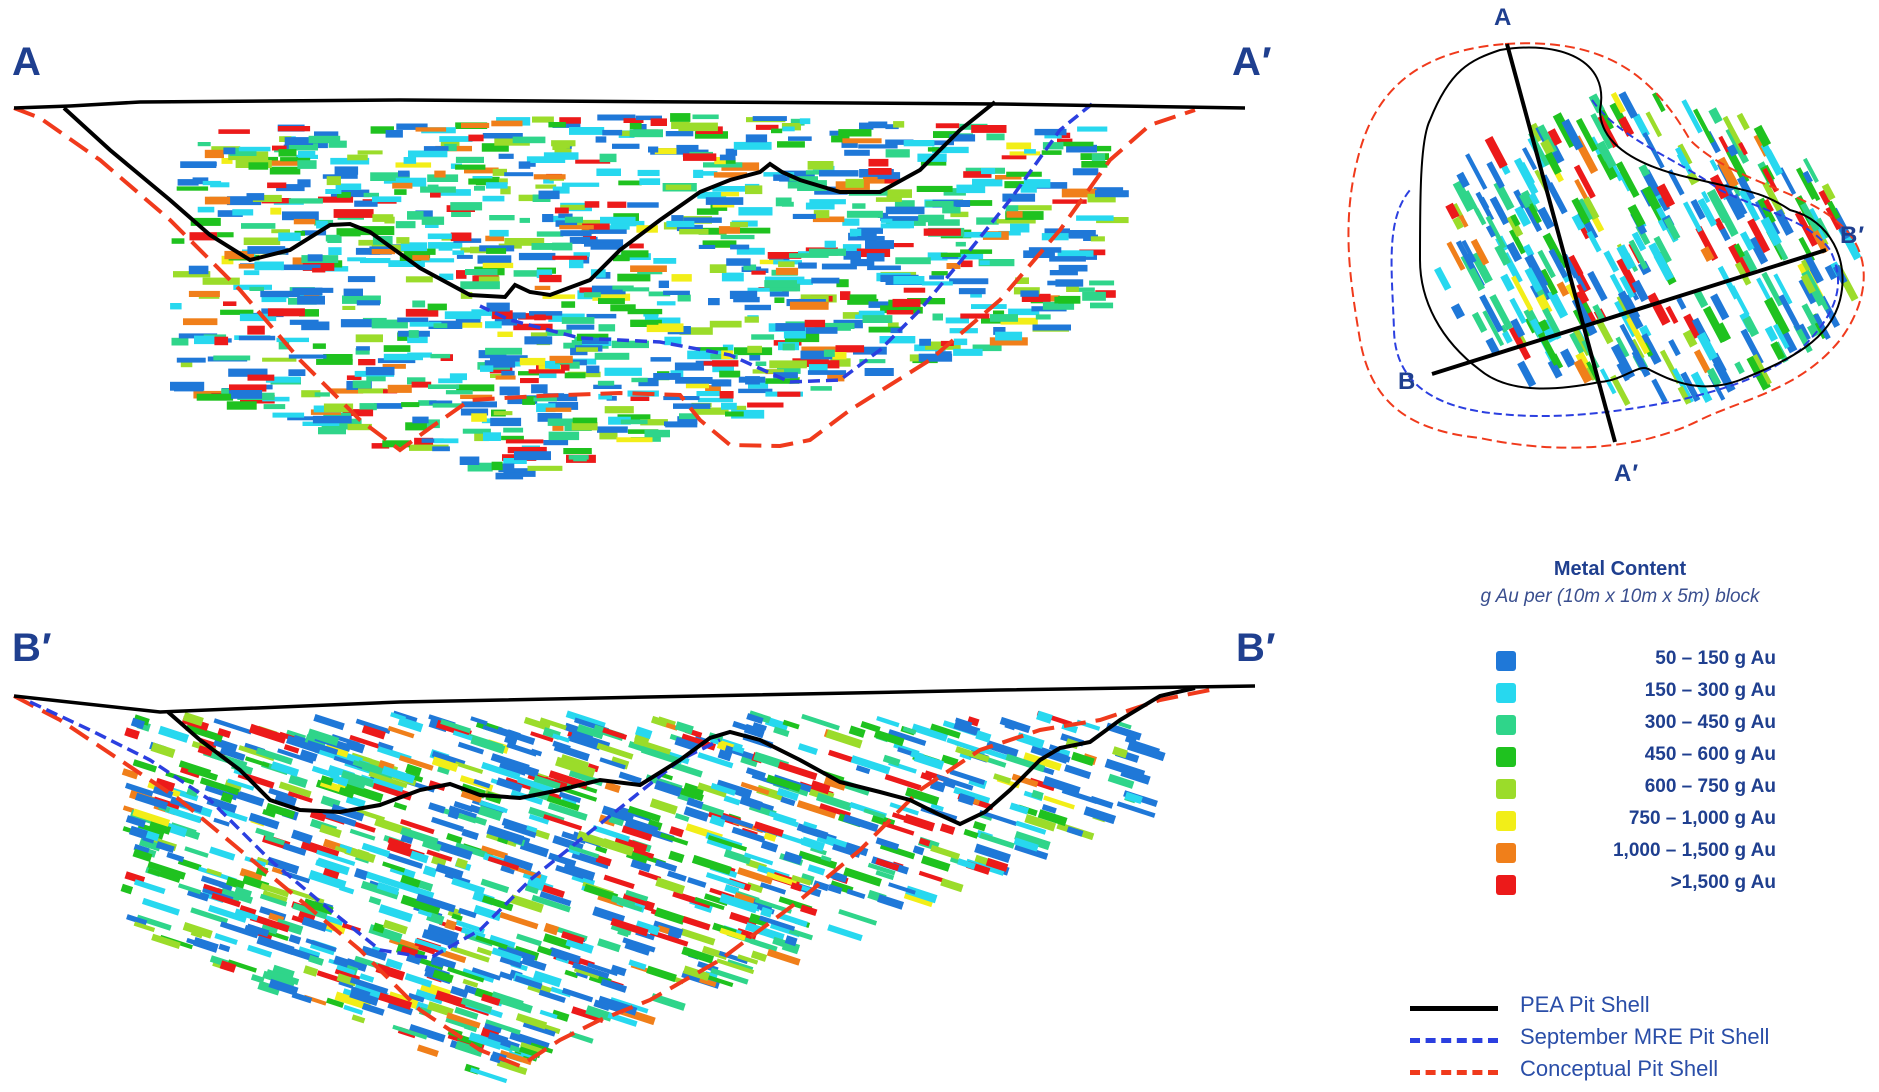 This screenshot has height=1092, width=1879. Describe the element at coordinates (32, 648) in the screenshot. I see `section-b-prime-left-label: B′` at that location.